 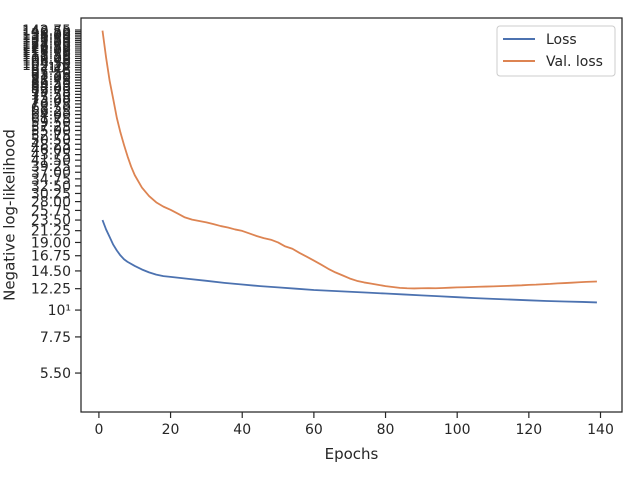 I want to click on y-tick-label: 16.75, so click(x=51, y=257).